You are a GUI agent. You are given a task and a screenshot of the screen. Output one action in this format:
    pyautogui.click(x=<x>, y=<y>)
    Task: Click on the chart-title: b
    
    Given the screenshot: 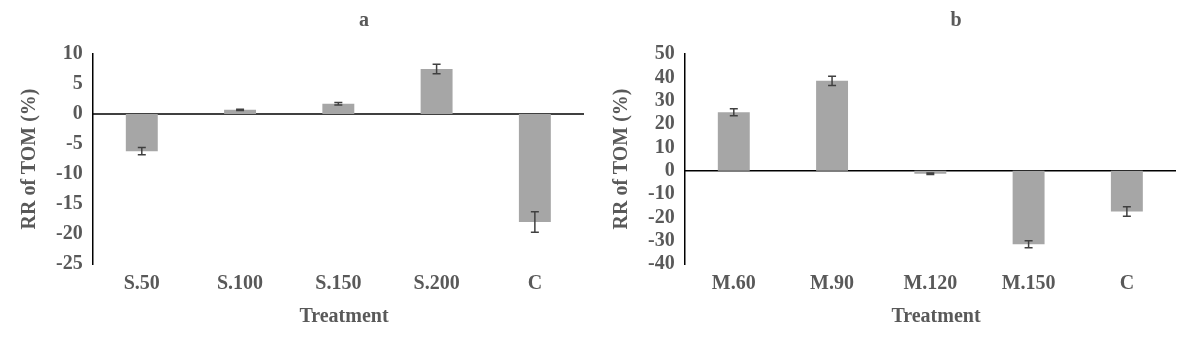 What is the action you would take?
    pyautogui.click(x=955, y=20)
    